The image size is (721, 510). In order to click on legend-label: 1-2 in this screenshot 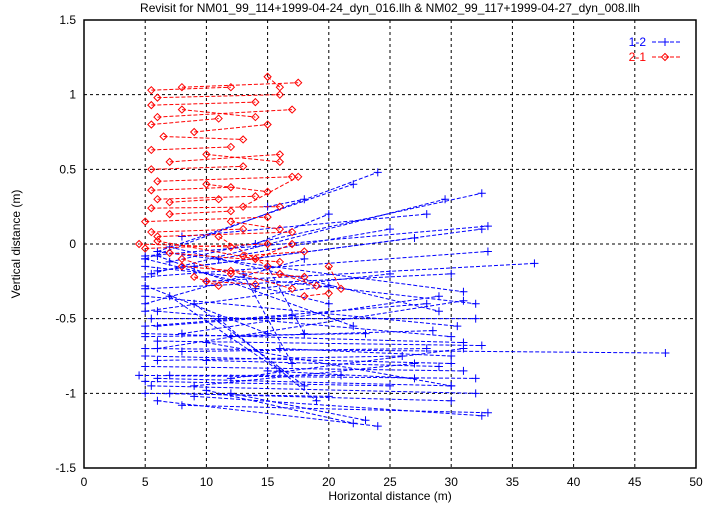, I will do `click(638, 42)`.